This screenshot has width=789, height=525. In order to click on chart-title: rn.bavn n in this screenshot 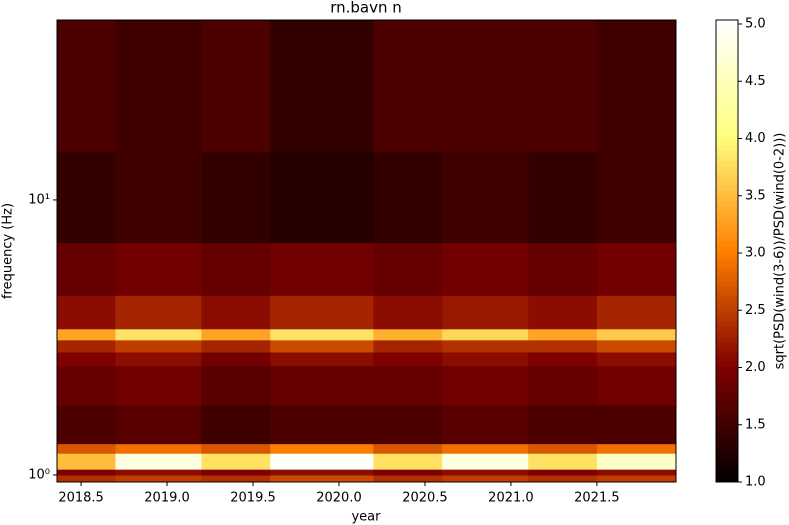, I will do `click(366, 8)`.